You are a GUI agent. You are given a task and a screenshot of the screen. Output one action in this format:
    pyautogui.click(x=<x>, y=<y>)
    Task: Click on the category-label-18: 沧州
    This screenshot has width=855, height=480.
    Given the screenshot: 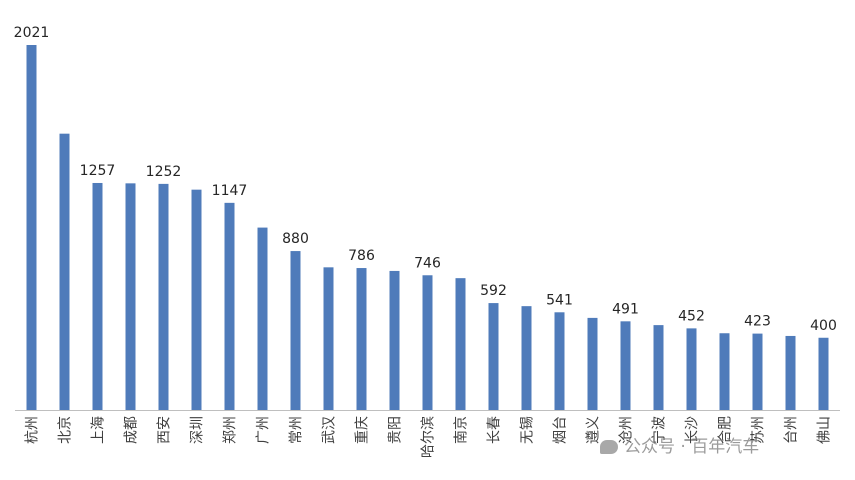 What is the action you would take?
    pyautogui.click(x=626, y=430)
    